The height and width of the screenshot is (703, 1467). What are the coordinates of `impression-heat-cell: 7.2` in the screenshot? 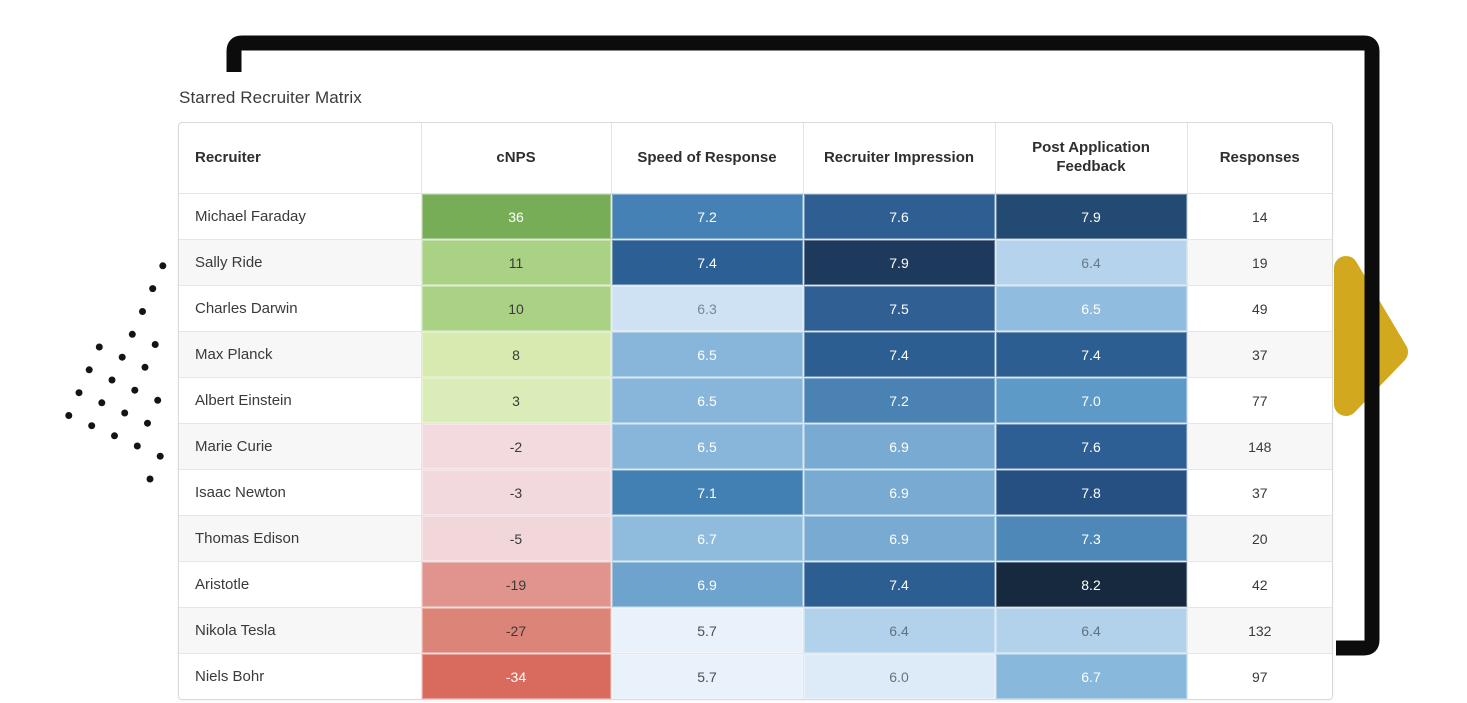 It's located at (899, 400).